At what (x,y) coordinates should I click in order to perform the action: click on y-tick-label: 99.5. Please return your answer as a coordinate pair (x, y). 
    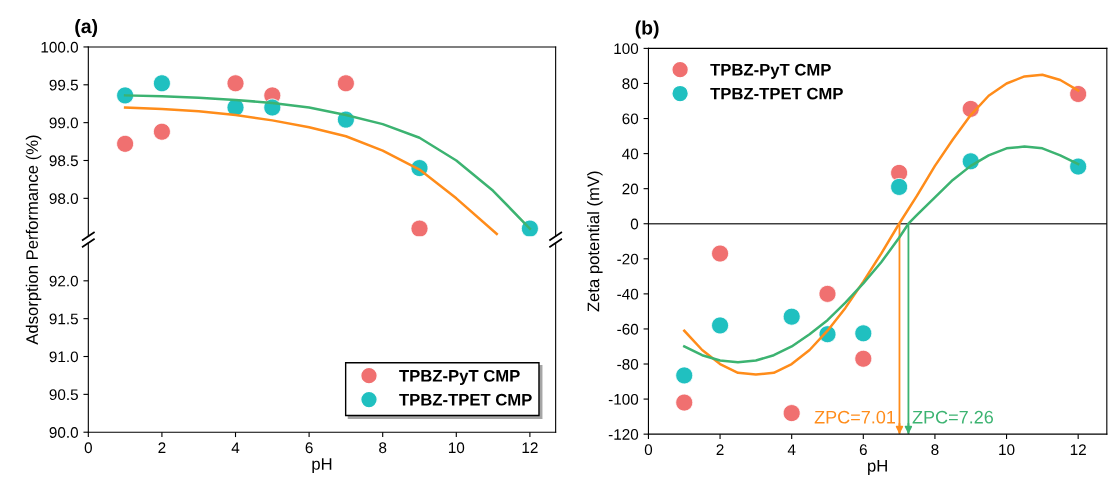
    Looking at the image, I should click on (63, 85).